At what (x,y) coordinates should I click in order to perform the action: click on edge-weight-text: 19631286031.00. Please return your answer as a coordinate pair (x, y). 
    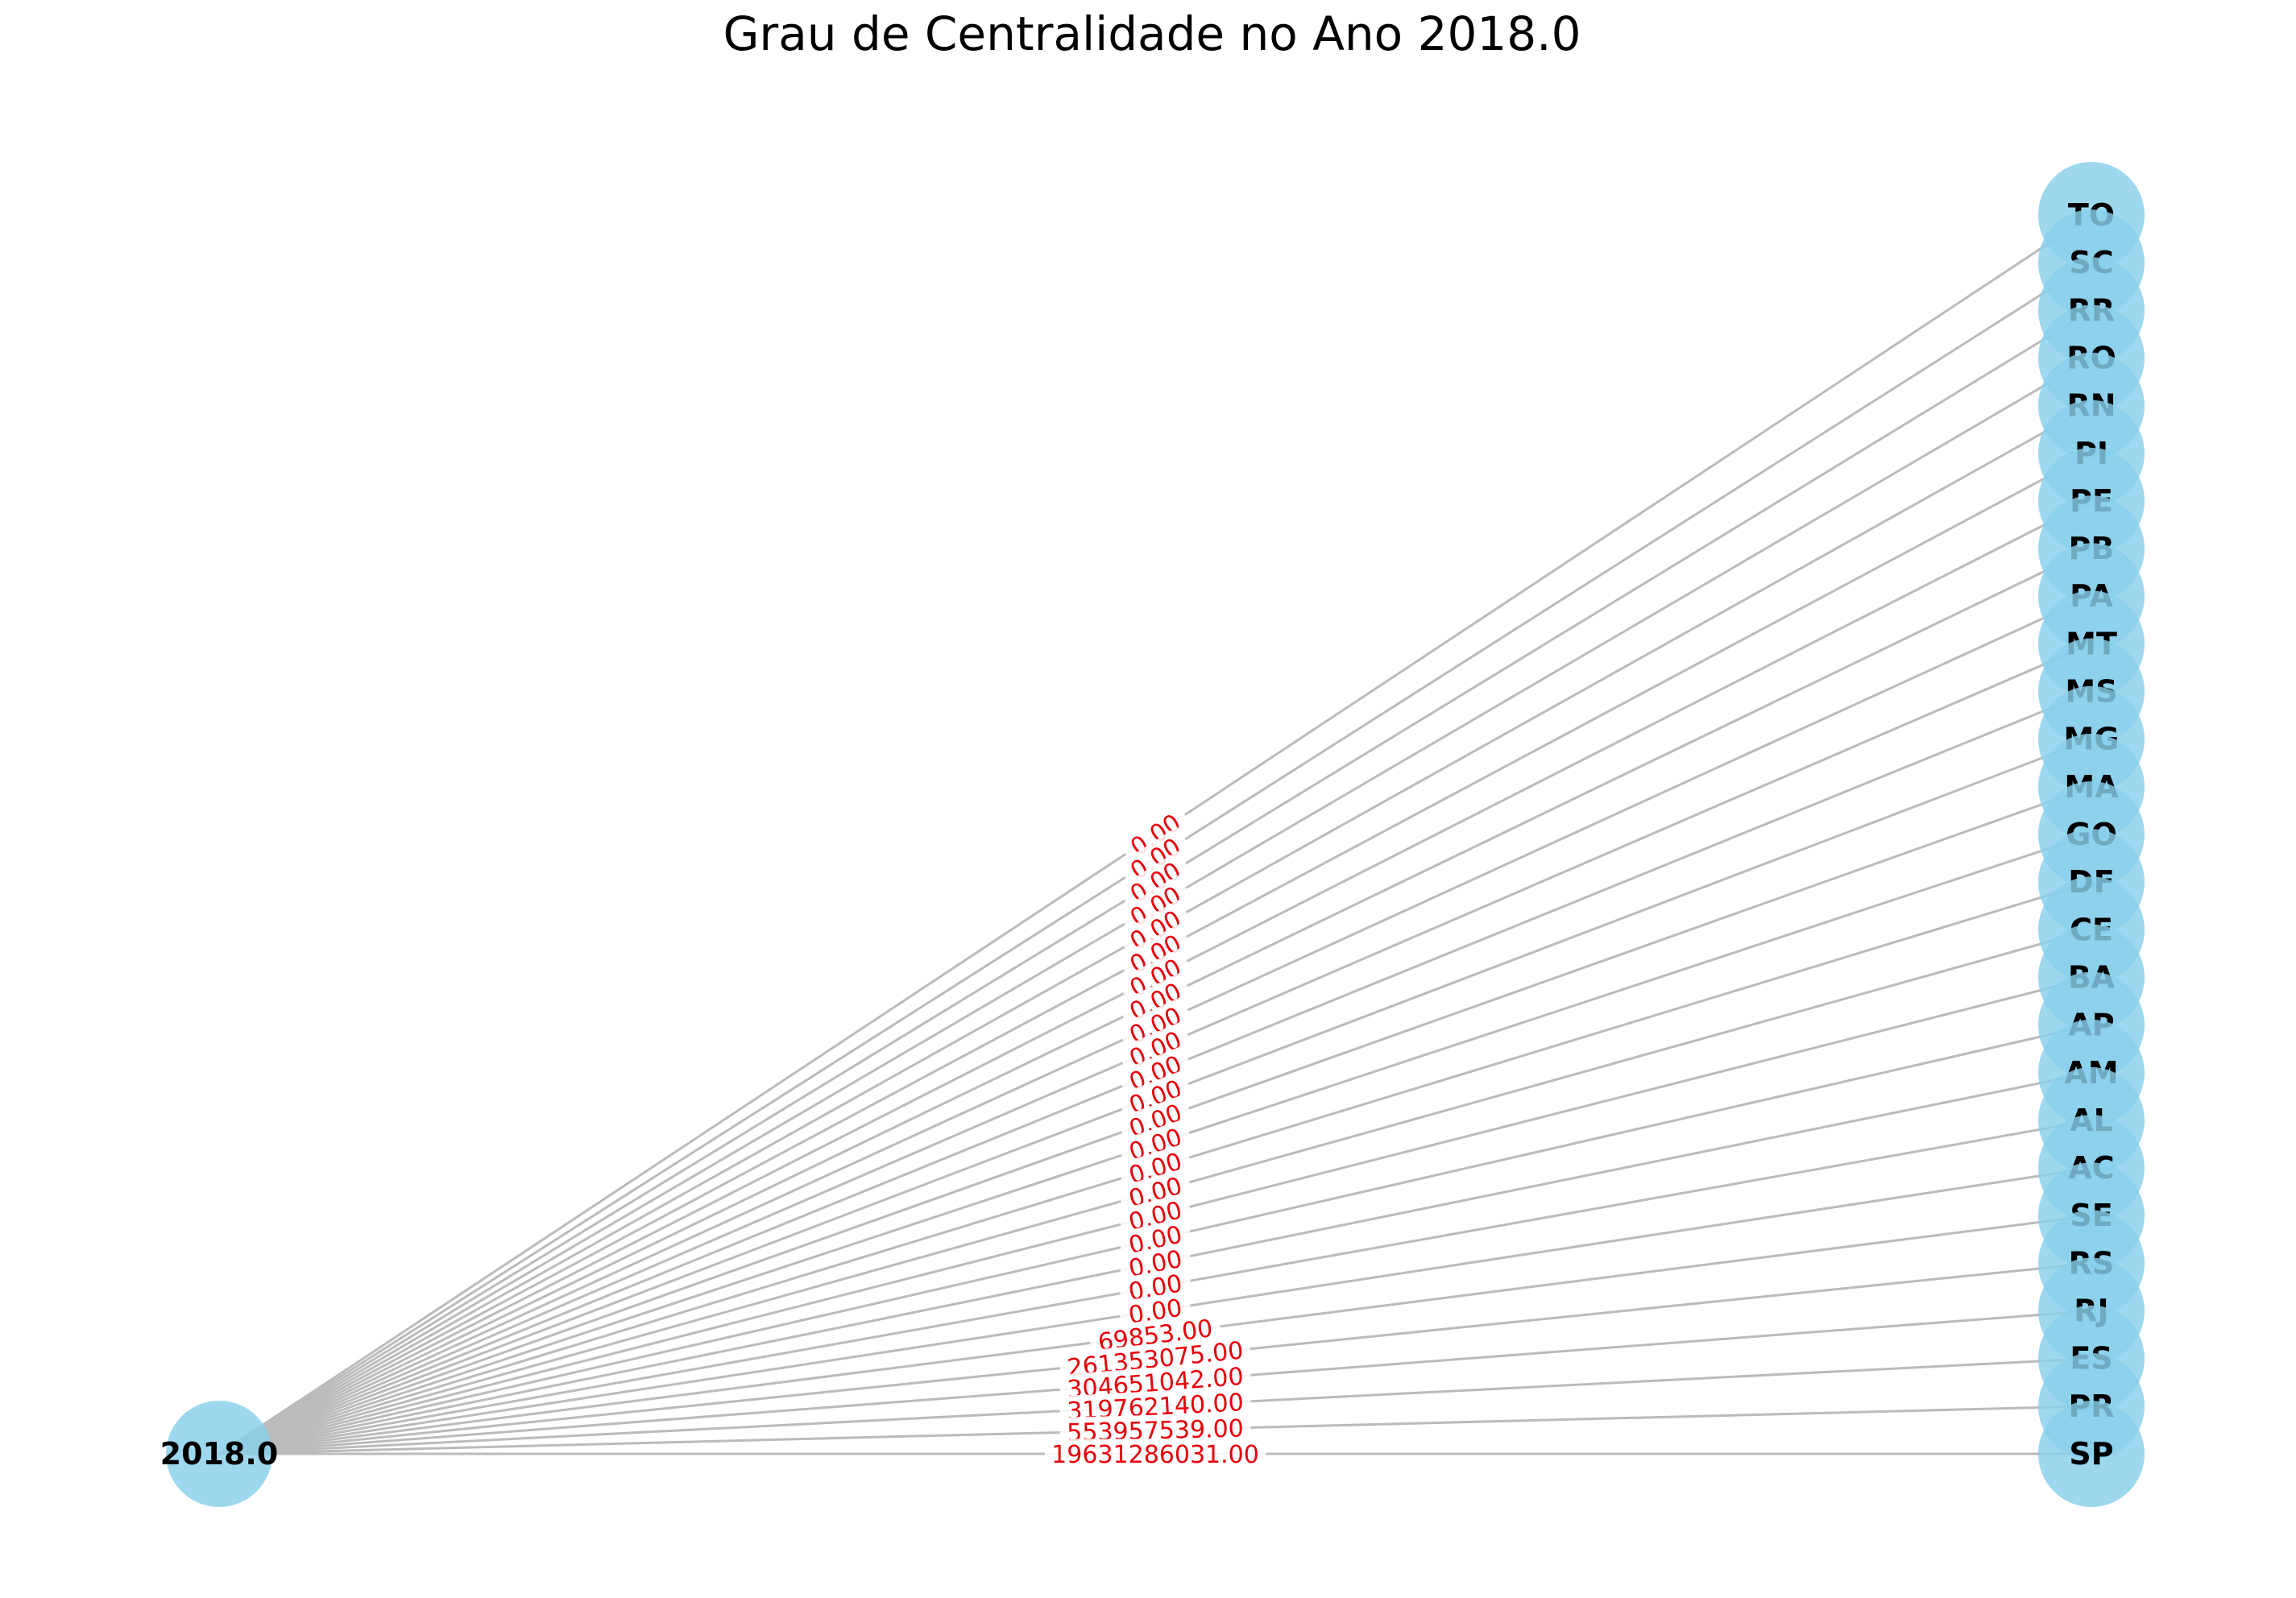
    Looking at the image, I should click on (1155, 1455).